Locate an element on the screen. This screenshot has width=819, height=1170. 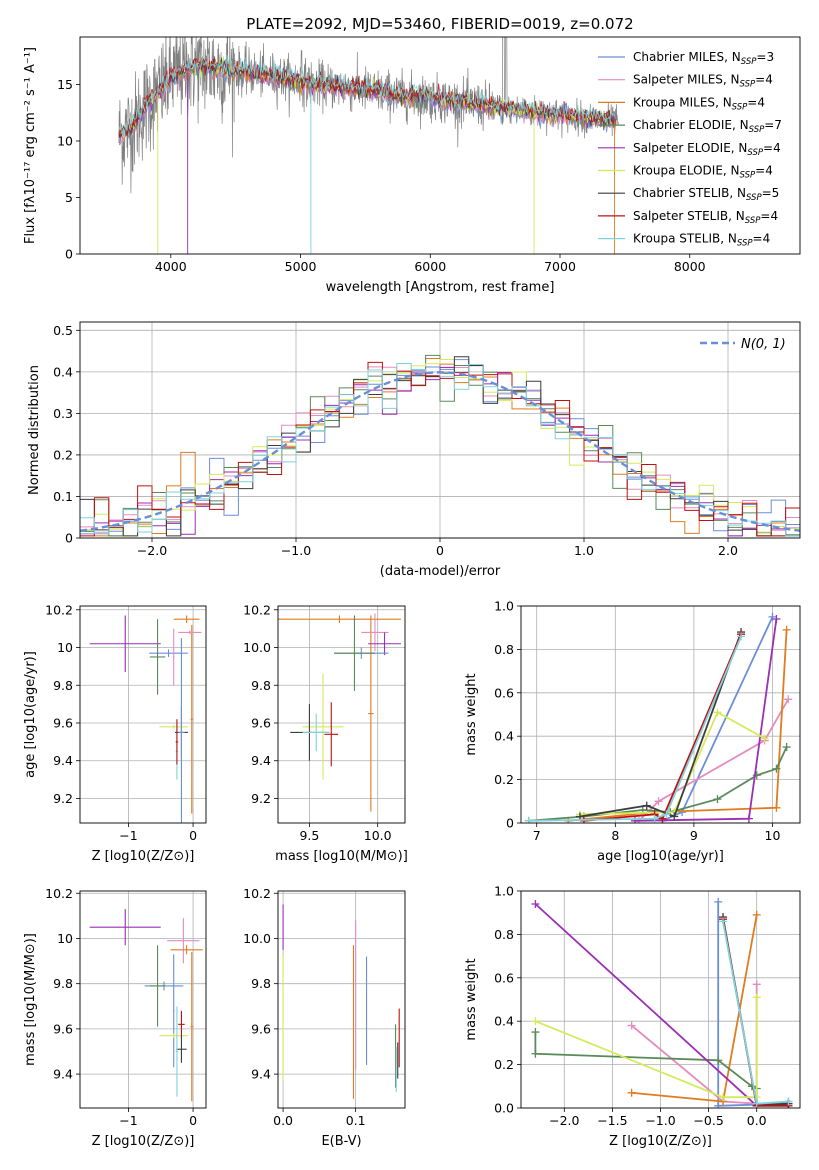
ticks-age_vs_z: −1 0 9.2 9.4 9.6 9.8 10 10.2 is located at coordinates (121, 722).